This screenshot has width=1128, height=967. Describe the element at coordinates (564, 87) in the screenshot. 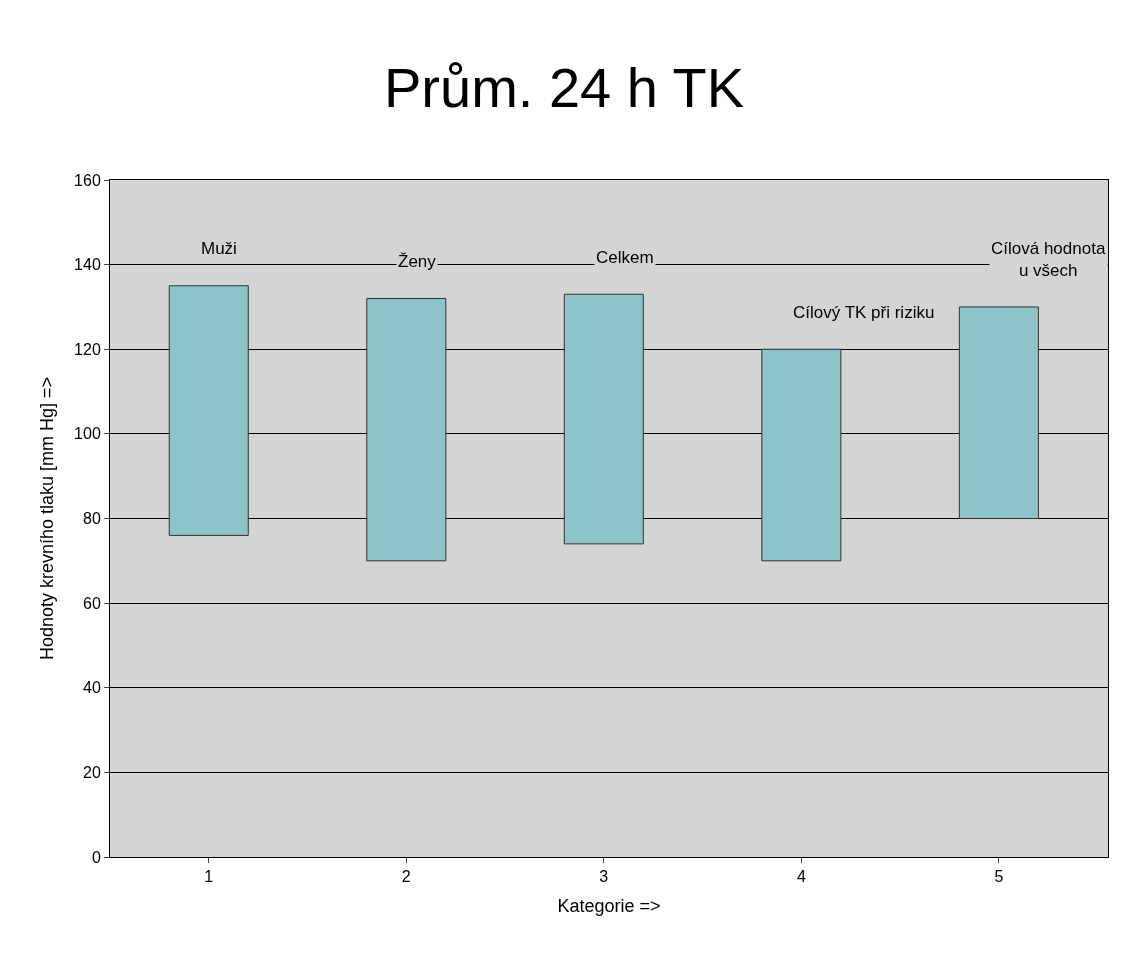

I see `chart-title: Prům. 24 h TK` at that location.